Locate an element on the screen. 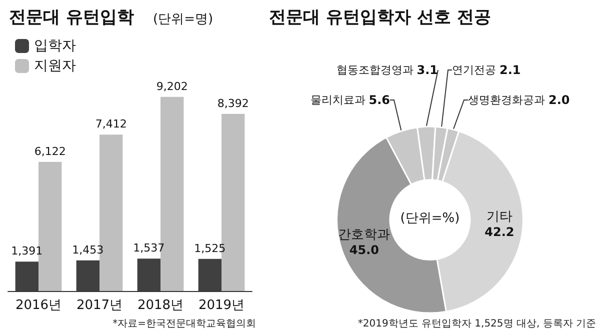  text: (단위=%) is located at coordinates (430, 218).